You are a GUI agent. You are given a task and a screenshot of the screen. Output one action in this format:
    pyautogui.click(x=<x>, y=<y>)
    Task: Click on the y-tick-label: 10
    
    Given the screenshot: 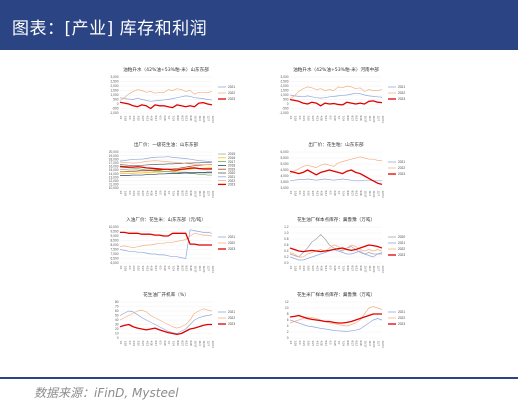 What is the action you would take?
    pyautogui.click(x=117, y=334)
    